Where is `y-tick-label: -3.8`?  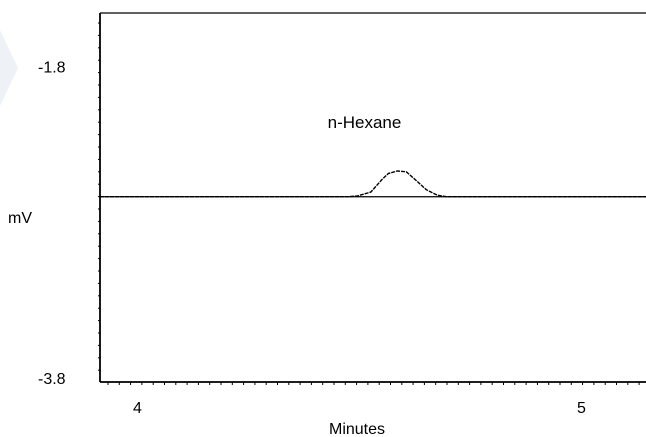 y-tick-label: -3.8 is located at coordinates (52, 379).